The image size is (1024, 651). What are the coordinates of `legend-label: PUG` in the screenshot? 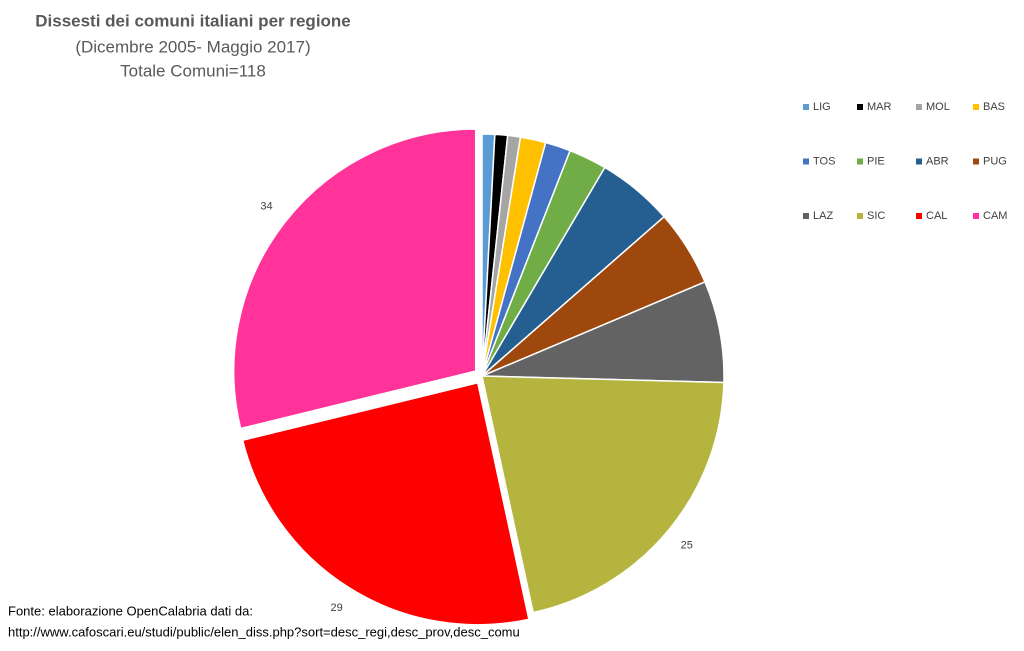 It's located at (995, 161).